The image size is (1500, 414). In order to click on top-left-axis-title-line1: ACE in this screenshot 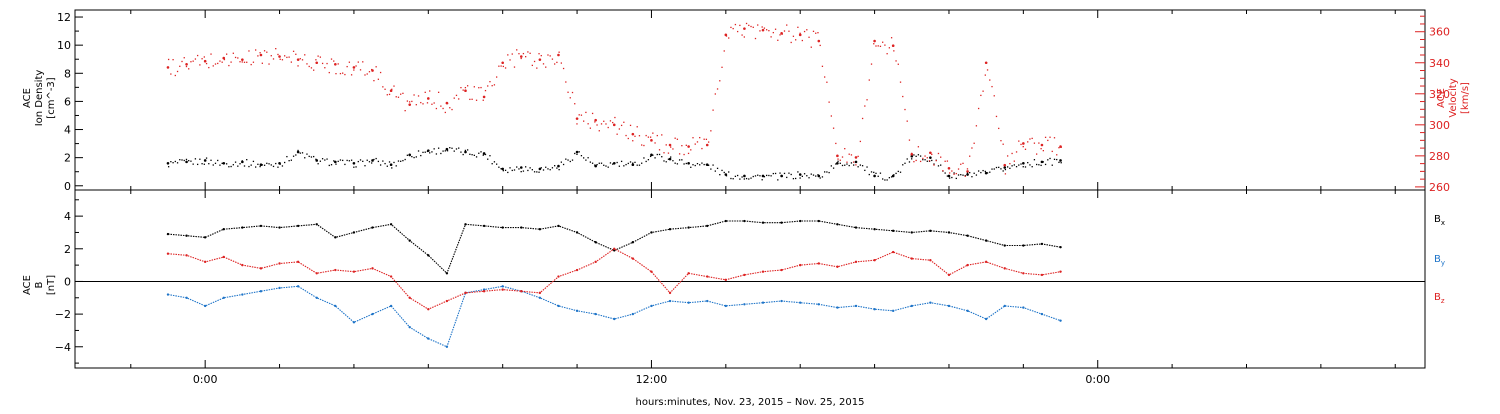, I will do `click(27, 98)`.